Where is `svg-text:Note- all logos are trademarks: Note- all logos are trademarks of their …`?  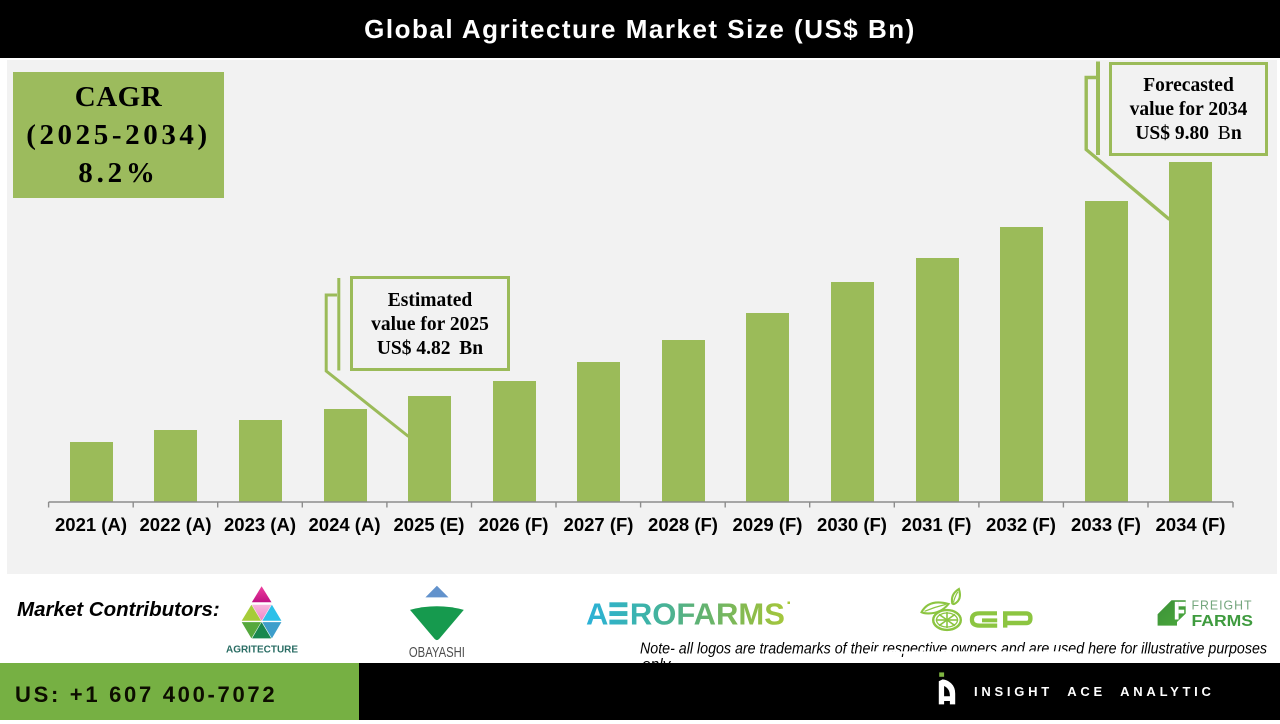
svg-text:Note- all logos are trademarks: Note- all logos are trademarks of their … is located at coordinates (953, 649).